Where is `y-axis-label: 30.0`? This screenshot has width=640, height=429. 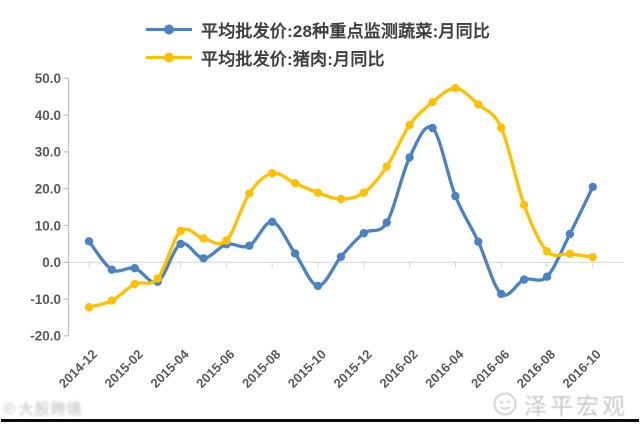 y-axis-label: 30.0 is located at coordinates (48, 152).